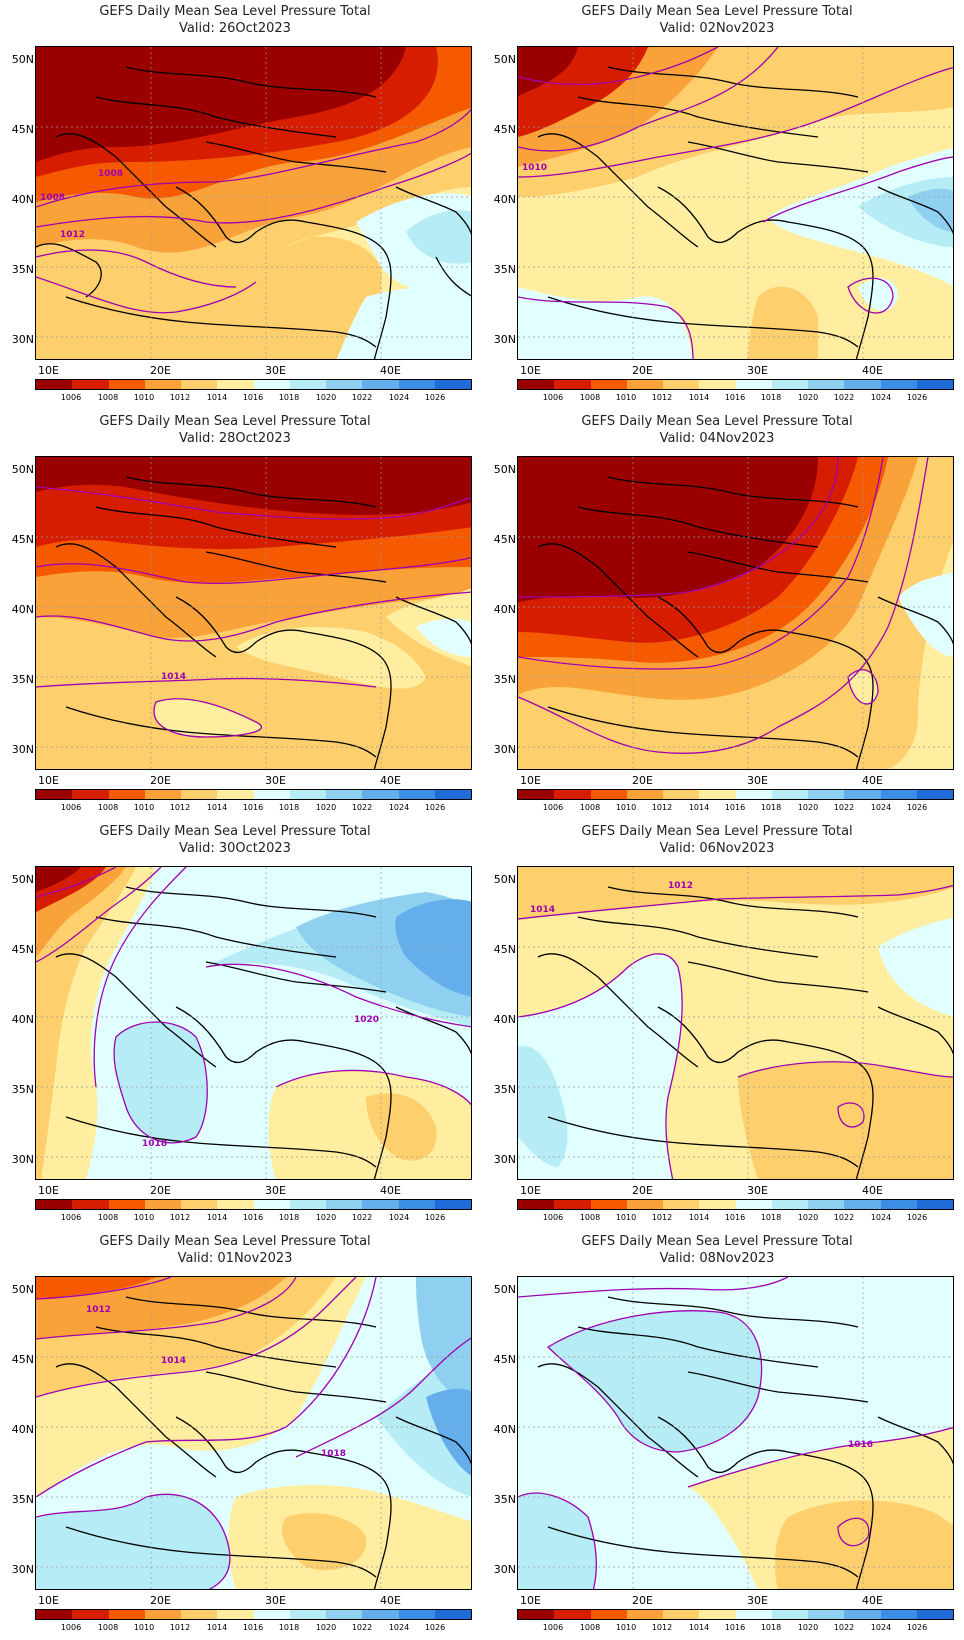 The width and height of the screenshot is (964, 1640). What do you see at coordinates (543, 910) in the screenshot?
I see `isobar-label: 1014` at bounding box center [543, 910].